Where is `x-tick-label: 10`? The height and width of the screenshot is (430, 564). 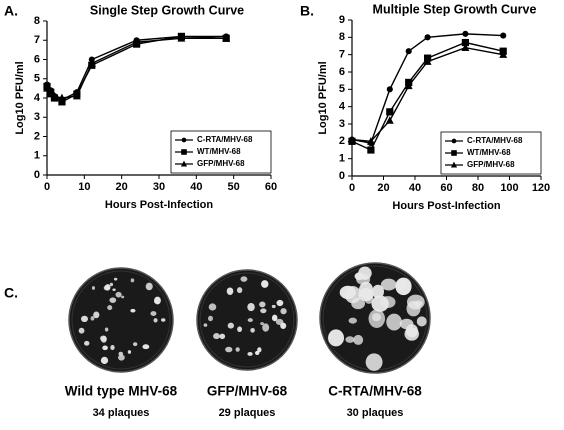
x-tick-label: 10 is located at coordinates (84, 187).